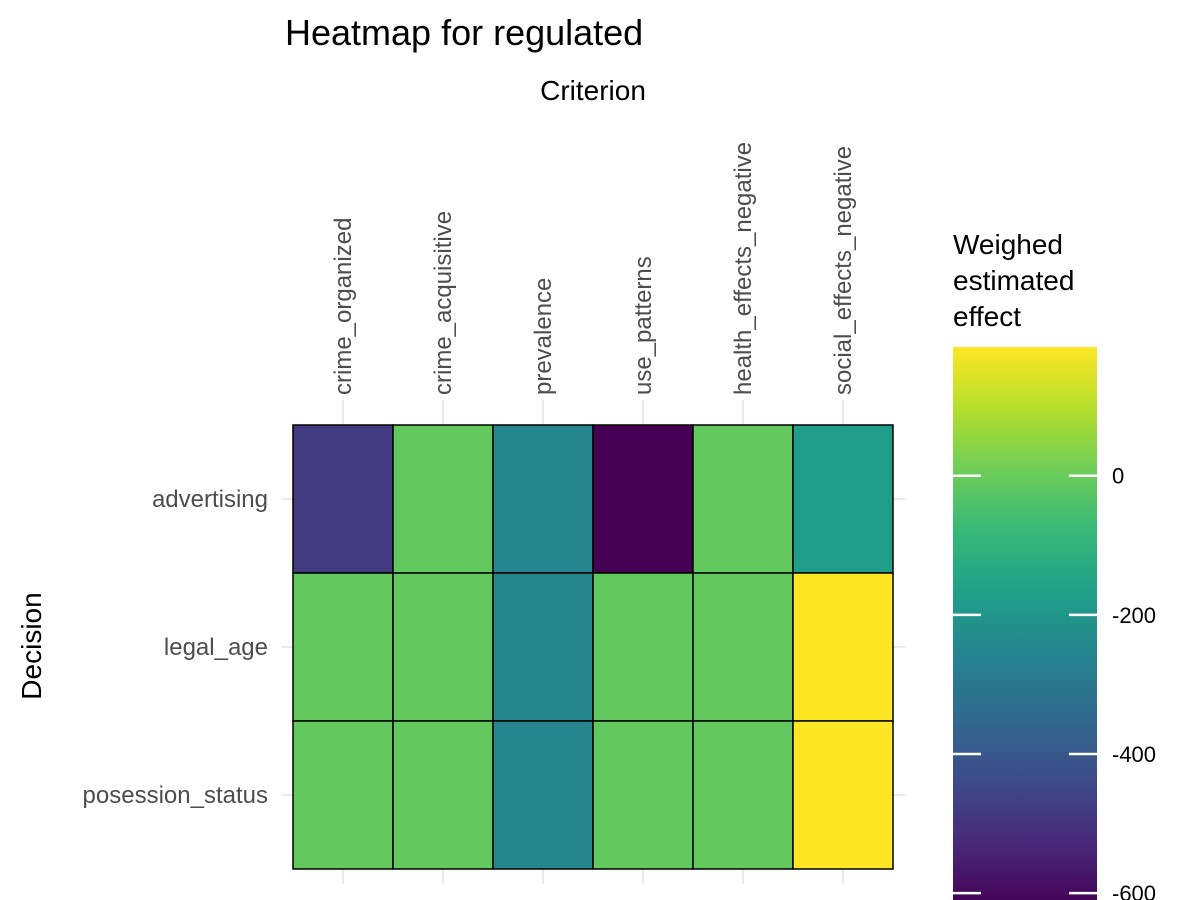  I want to click on heatmap-cell-posession_status-health_effects_negative, so click(743, 795).